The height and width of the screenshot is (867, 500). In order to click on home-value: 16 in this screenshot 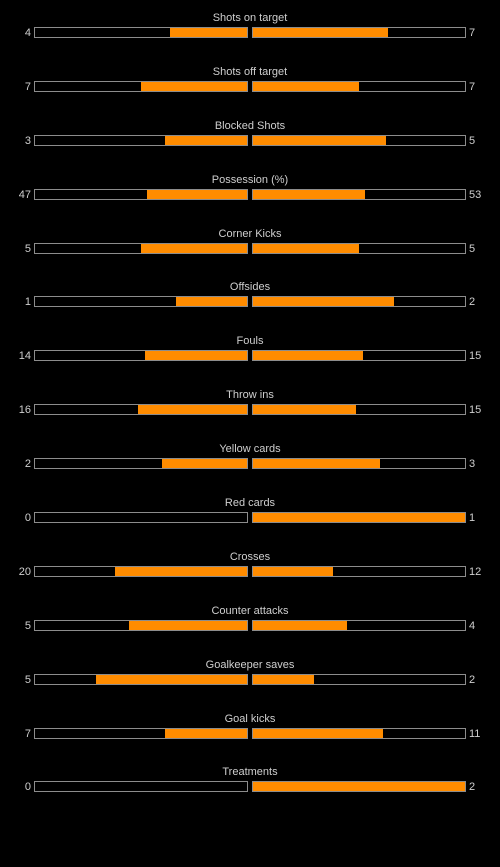, I will do `click(24, 410)`.